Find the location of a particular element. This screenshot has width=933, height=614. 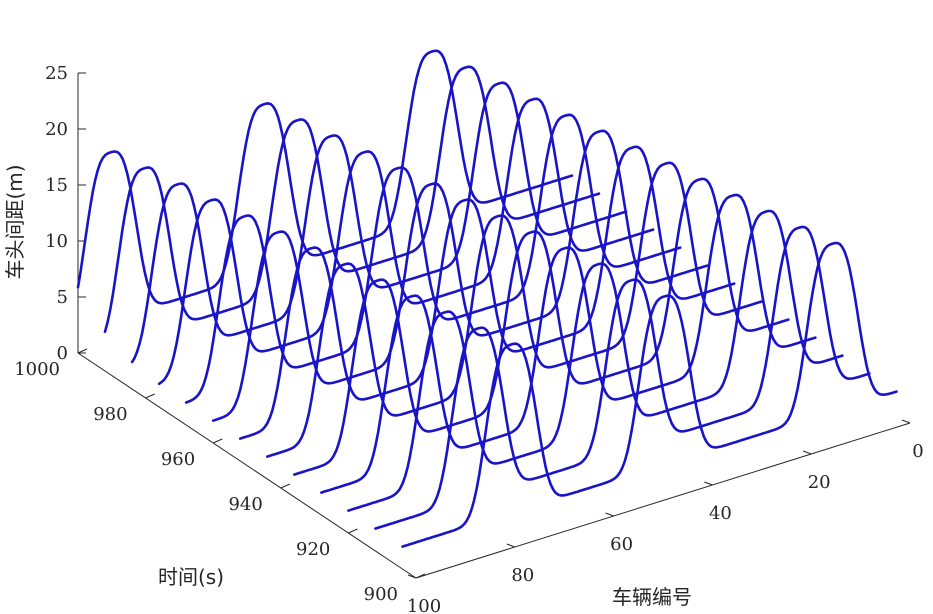

x-tick-label: 80 is located at coordinates (522, 575).